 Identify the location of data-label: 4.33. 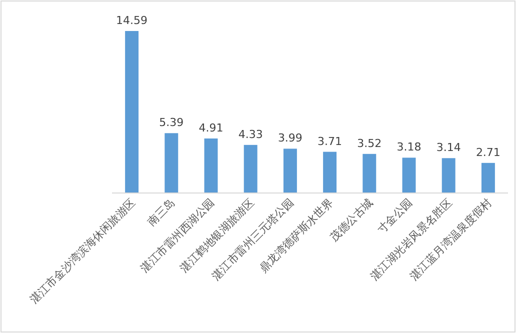
(250, 134).